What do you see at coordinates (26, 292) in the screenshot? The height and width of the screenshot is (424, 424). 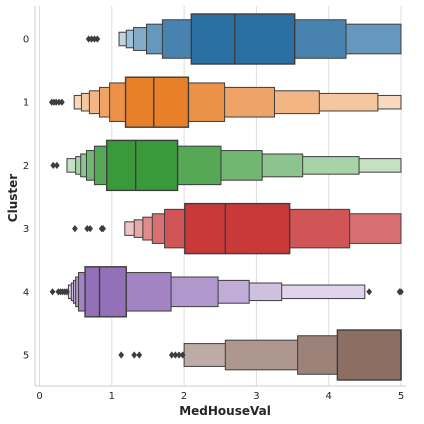 I see `y-tick-label: 4` at bounding box center [26, 292].